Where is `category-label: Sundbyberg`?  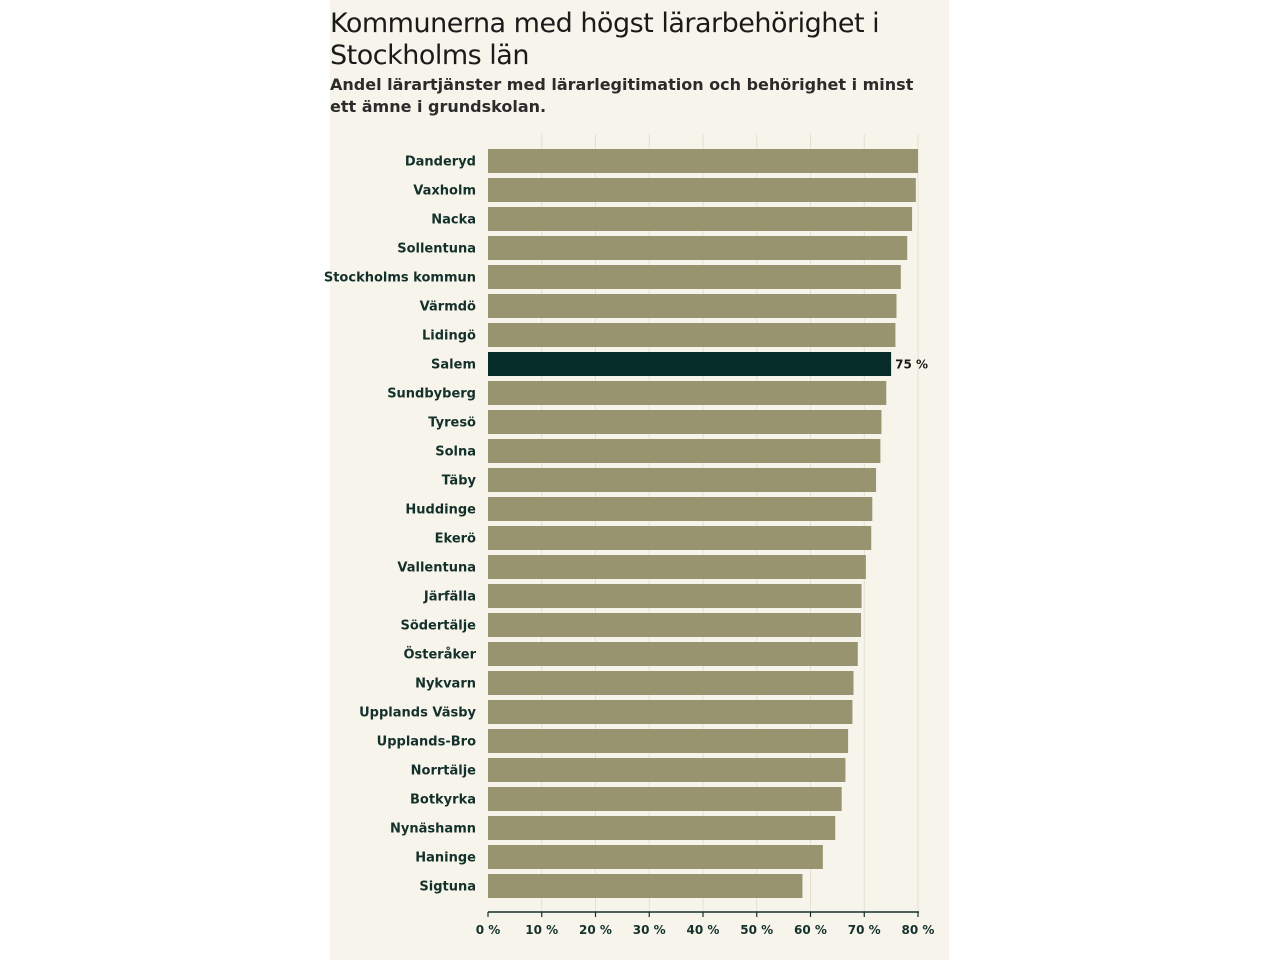 category-label: Sundbyberg is located at coordinates (431, 394).